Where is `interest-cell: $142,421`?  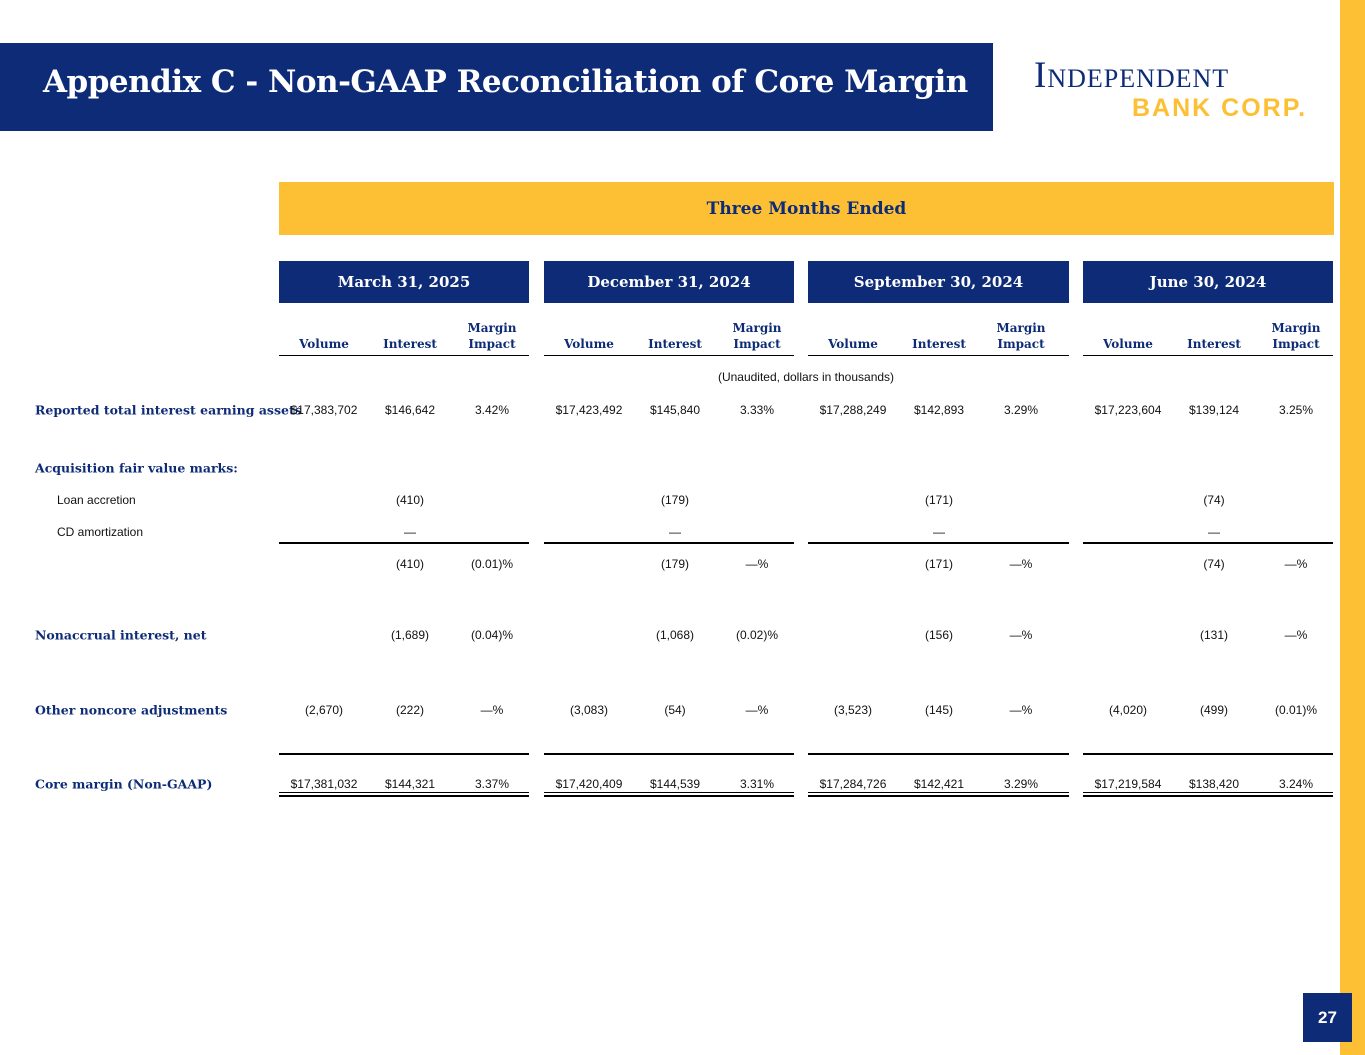
interest-cell: $142,421 is located at coordinates (939, 784).